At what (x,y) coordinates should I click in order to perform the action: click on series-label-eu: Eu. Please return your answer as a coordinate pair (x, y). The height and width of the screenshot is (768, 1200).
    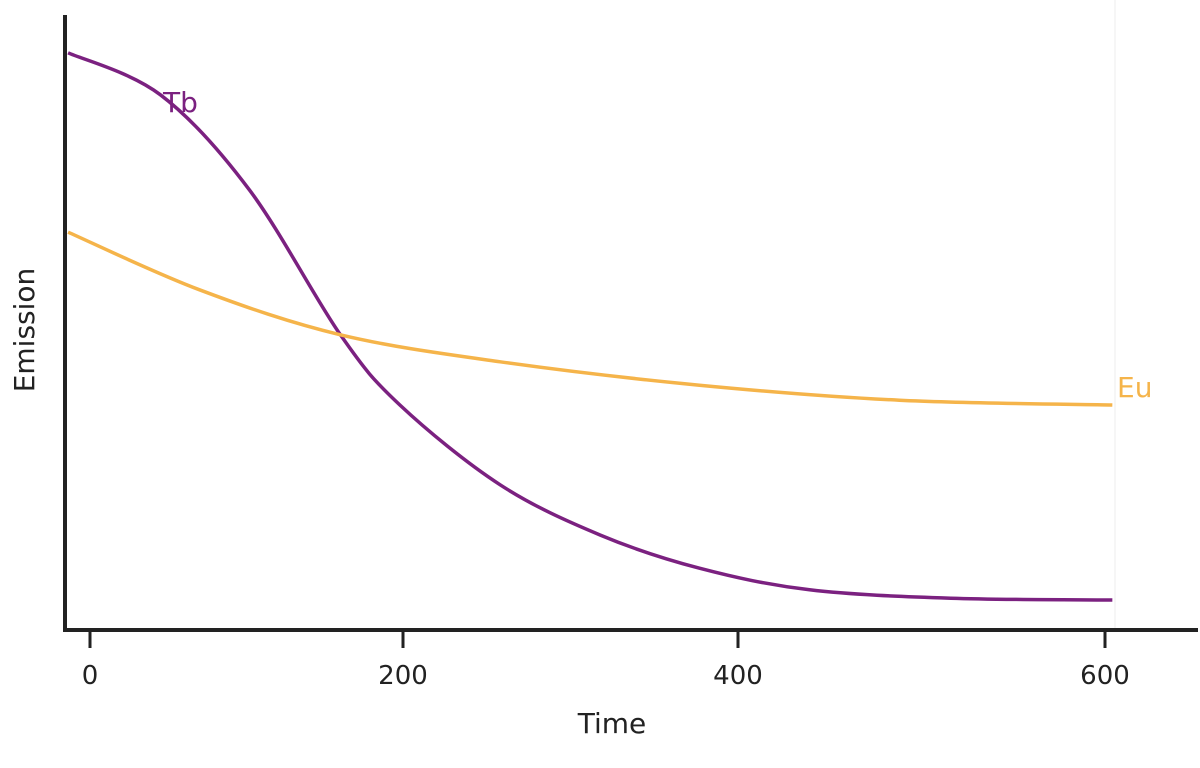
    Looking at the image, I should click on (1134, 387).